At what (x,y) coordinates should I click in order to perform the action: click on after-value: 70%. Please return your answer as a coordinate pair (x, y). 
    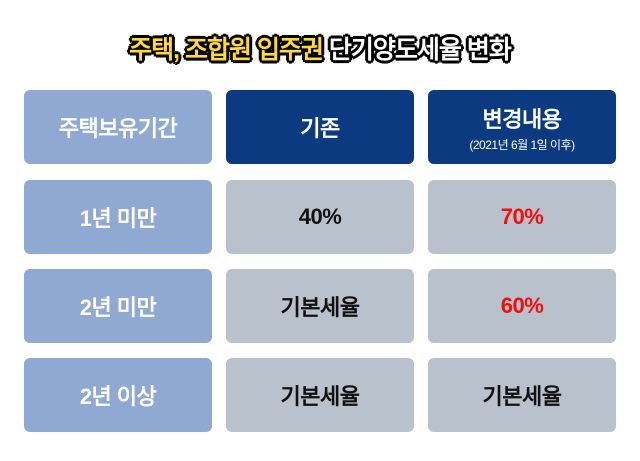
    Looking at the image, I should click on (522, 216).